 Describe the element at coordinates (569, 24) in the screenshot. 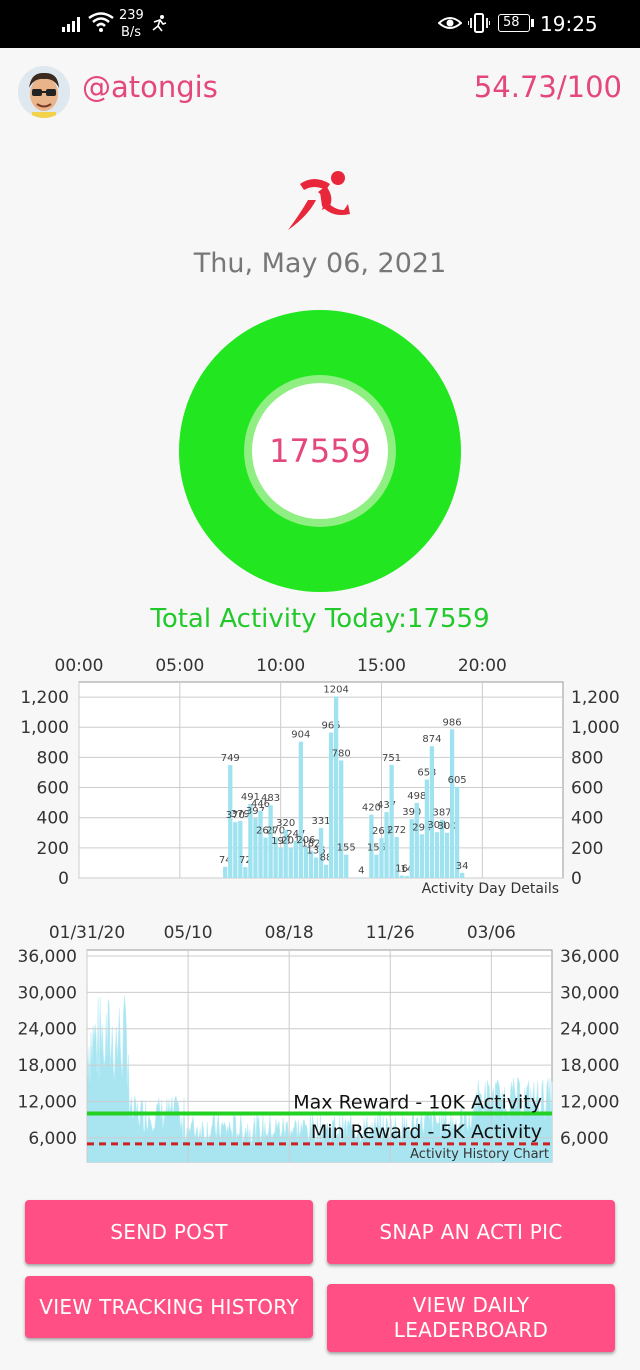

I see `clock-time: 19:25` at that location.